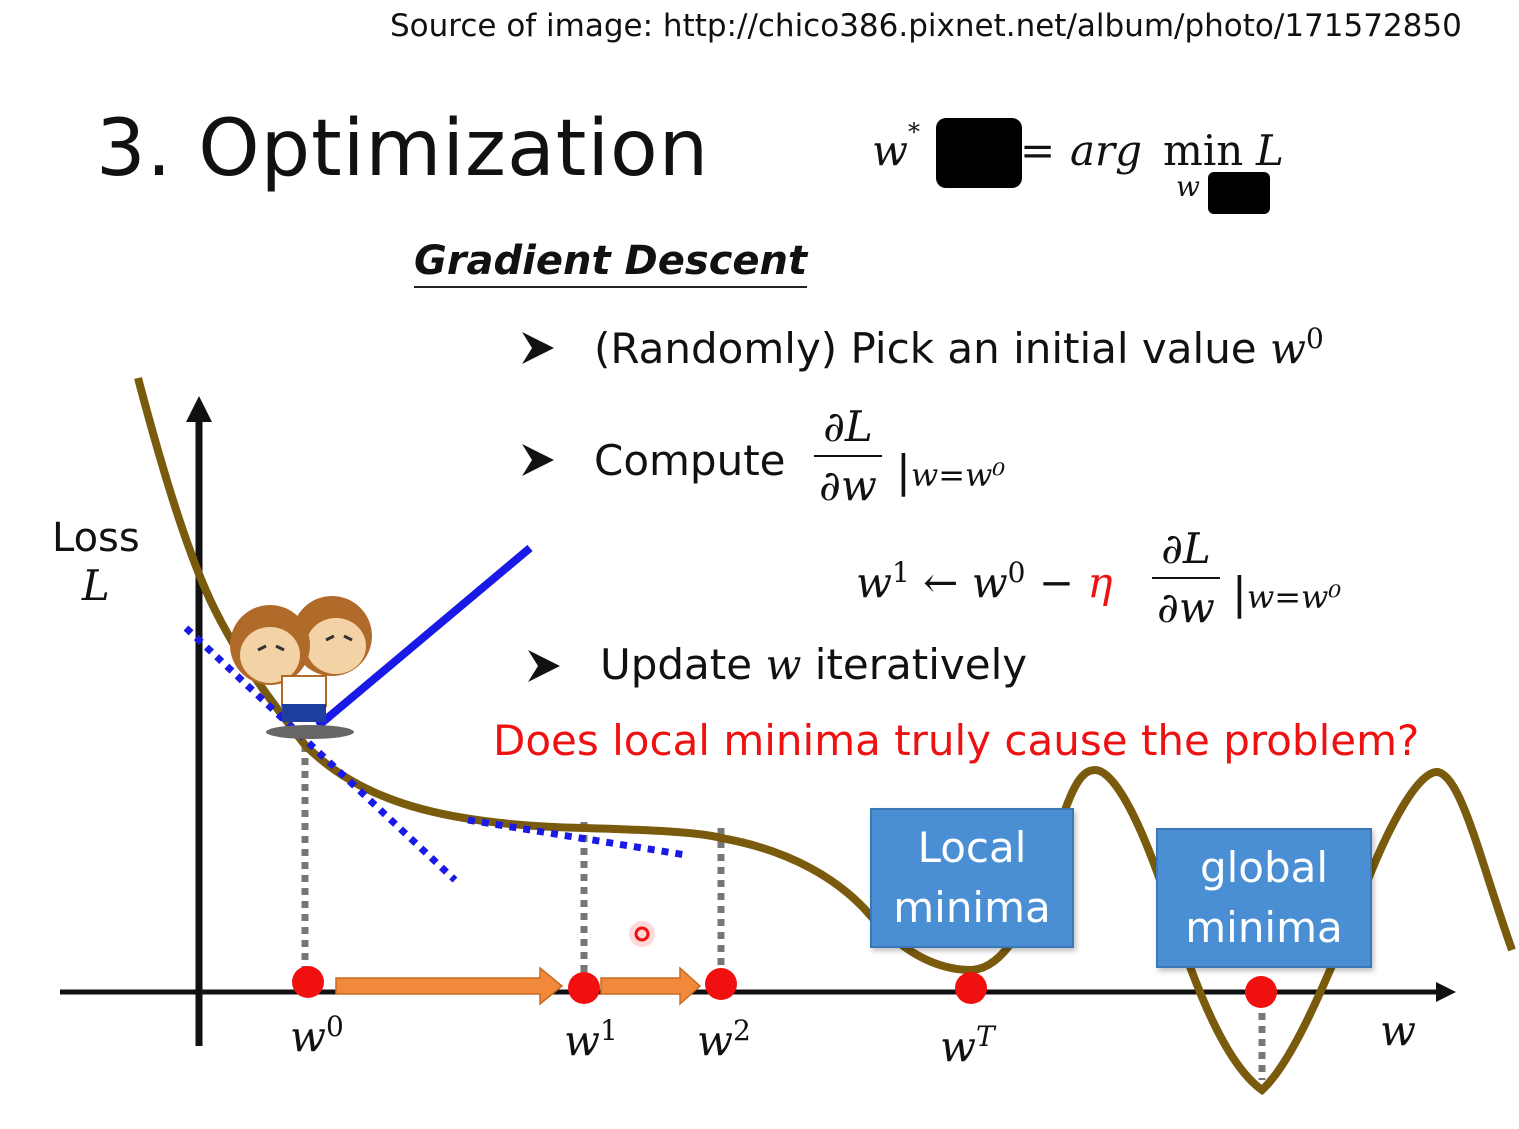  What do you see at coordinates (985, 1036) in the screenshot?
I see `label-wT-sup: T` at bounding box center [985, 1036].